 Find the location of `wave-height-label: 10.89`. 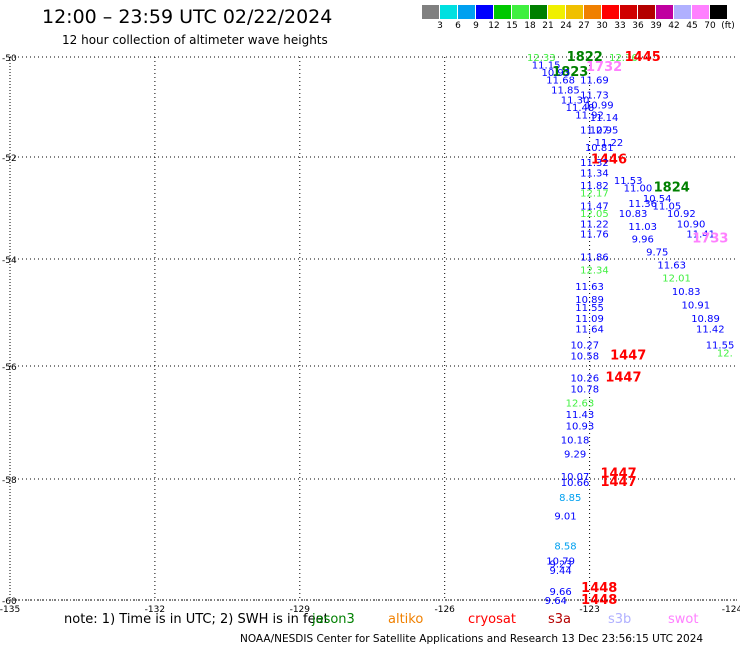

wave-height-label: 10.89 is located at coordinates (705, 319).